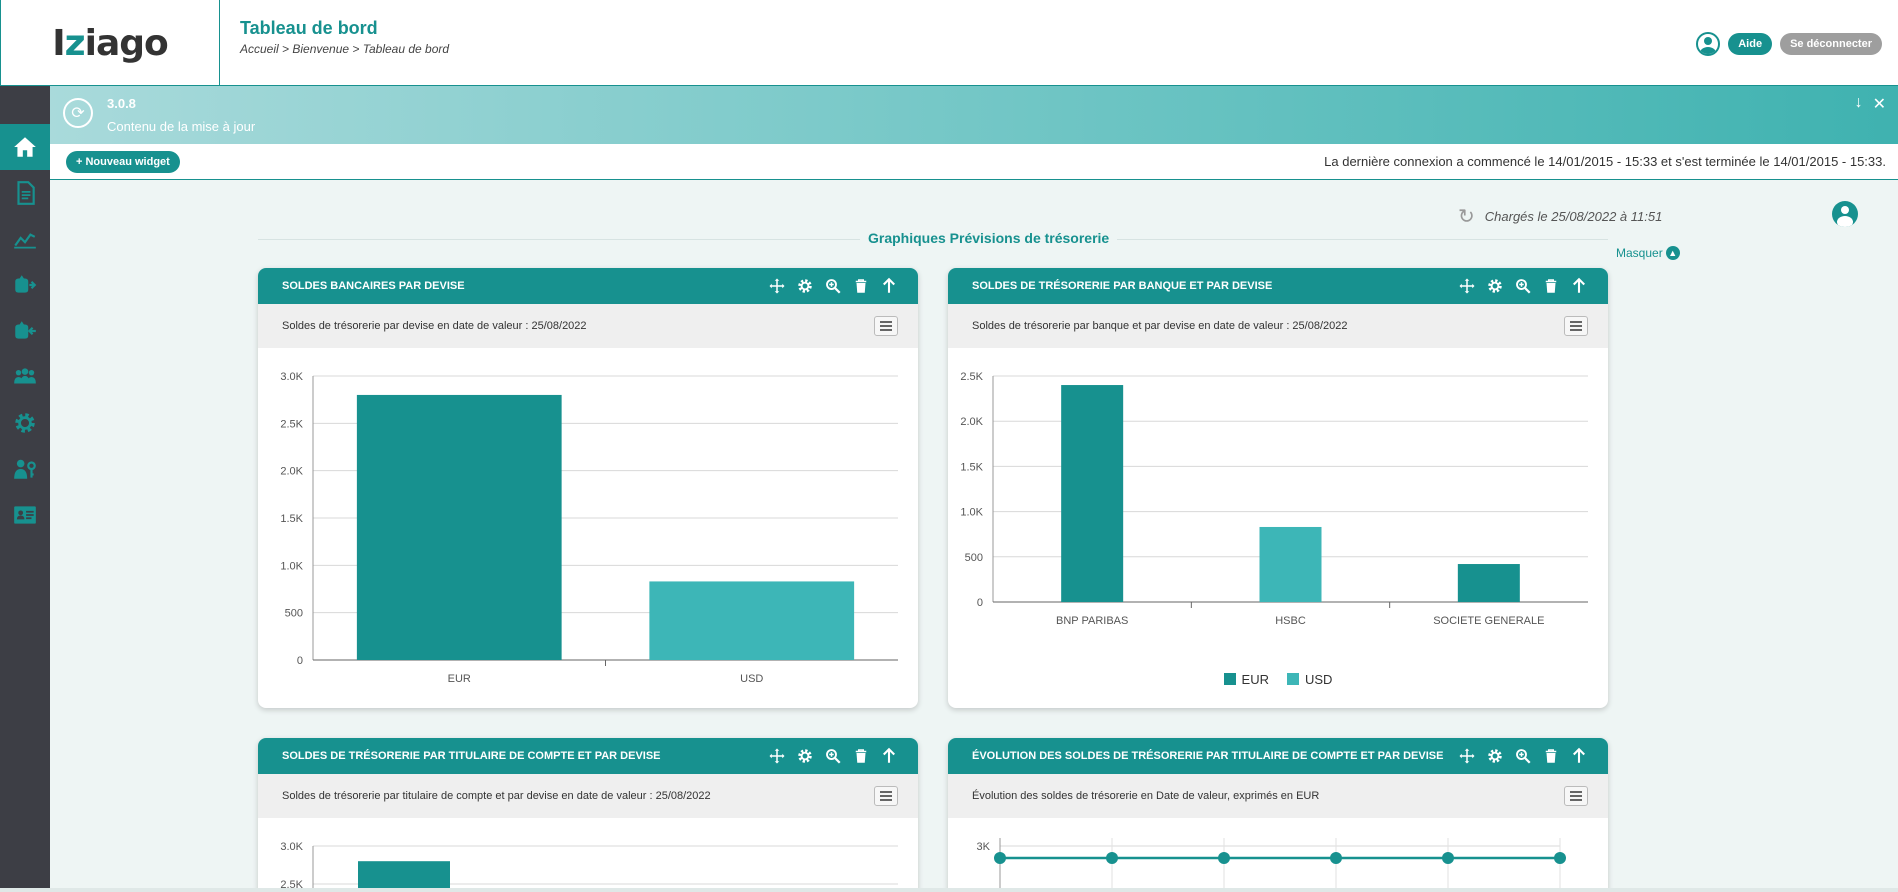  I want to click on sidebar-item-settings, so click(25, 423).